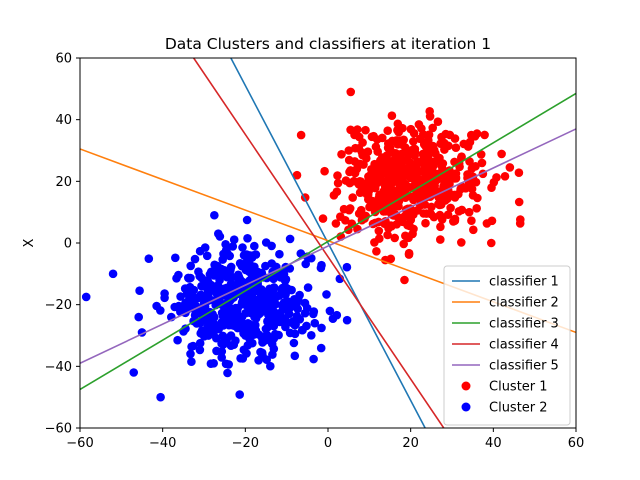 Image resolution: width=640 pixels, height=480 pixels. Describe the element at coordinates (63, 120) in the screenshot. I see `y-tick-label: 40` at that location.